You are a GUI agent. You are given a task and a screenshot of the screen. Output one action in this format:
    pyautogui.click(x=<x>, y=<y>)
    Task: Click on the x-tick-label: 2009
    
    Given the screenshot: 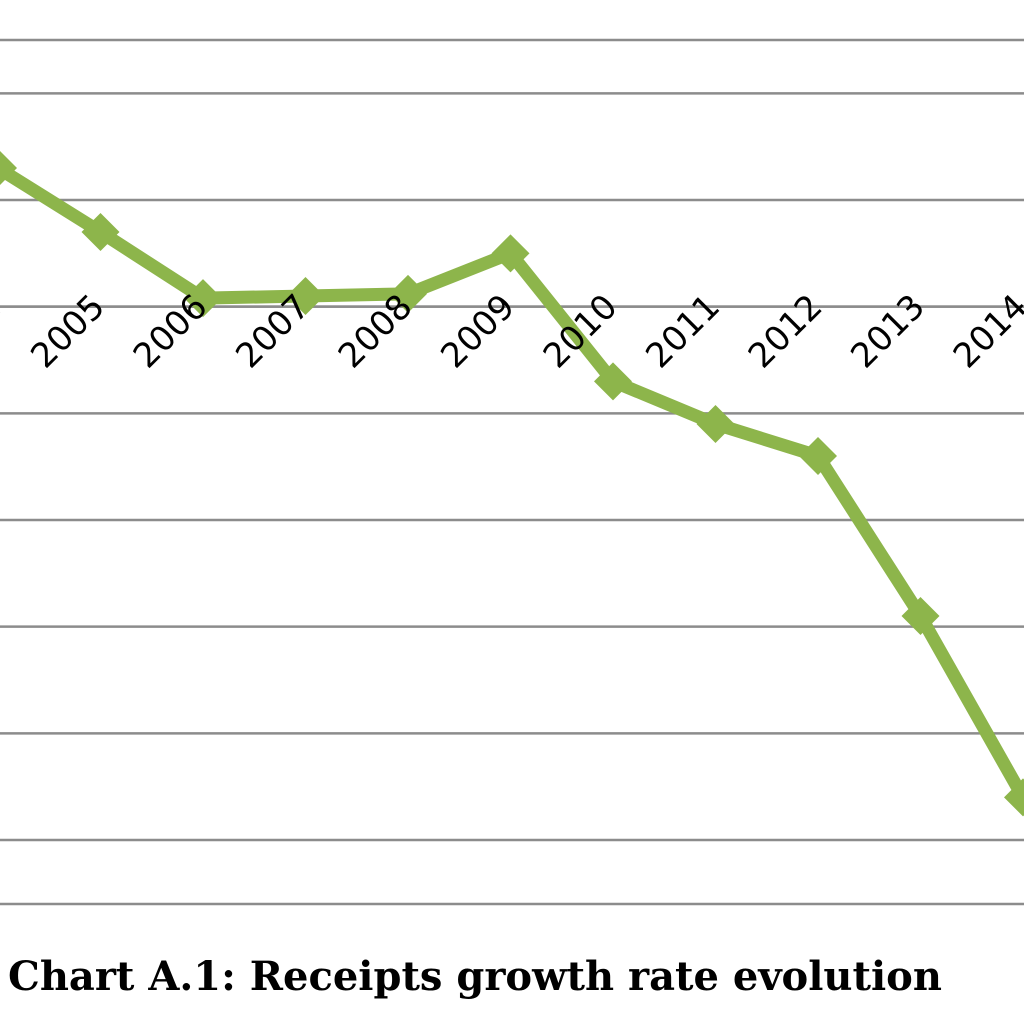 What is the action you would take?
    pyautogui.click(x=477, y=331)
    